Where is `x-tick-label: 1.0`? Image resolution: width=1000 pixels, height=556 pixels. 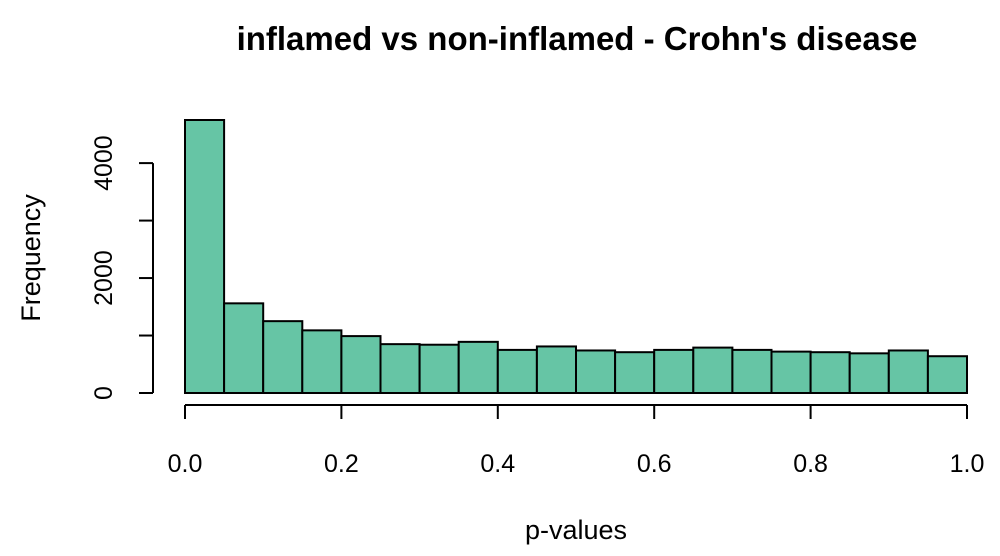
x-tick-label: 1.0 is located at coordinates (967, 464).